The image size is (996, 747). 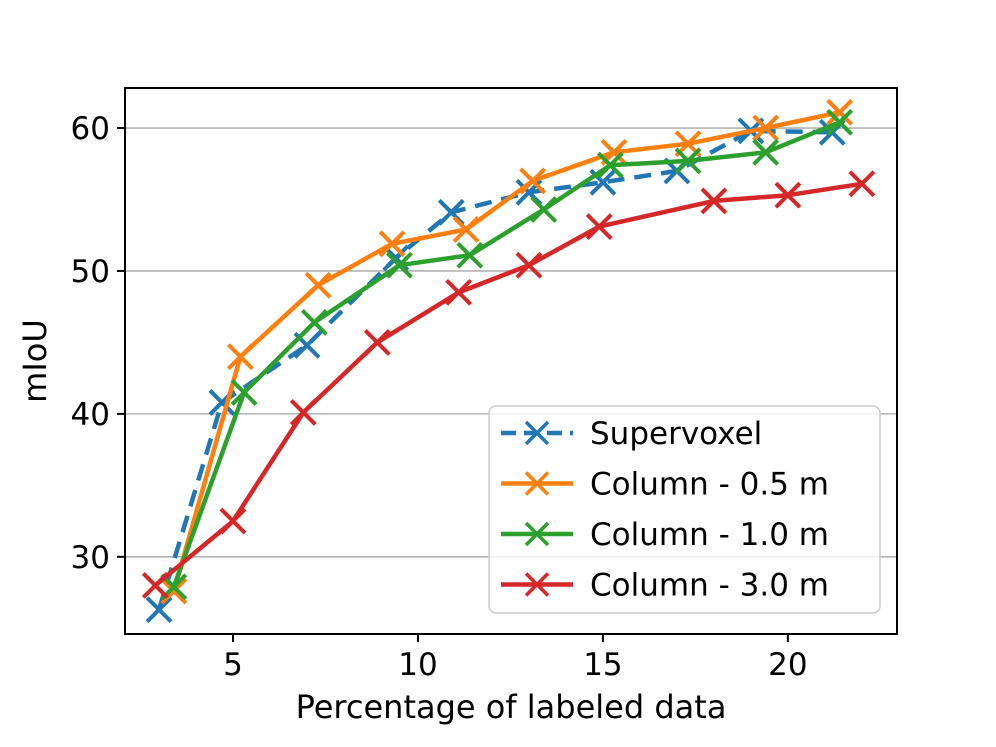 I want to click on y-tick-label-60: 60, so click(x=90, y=129).